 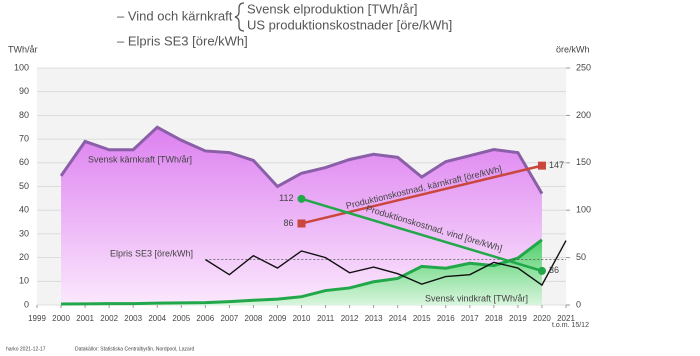 What do you see at coordinates (254, 318) in the screenshot?
I see `x-tick-label: 2008` at bounding box center [254, 318].